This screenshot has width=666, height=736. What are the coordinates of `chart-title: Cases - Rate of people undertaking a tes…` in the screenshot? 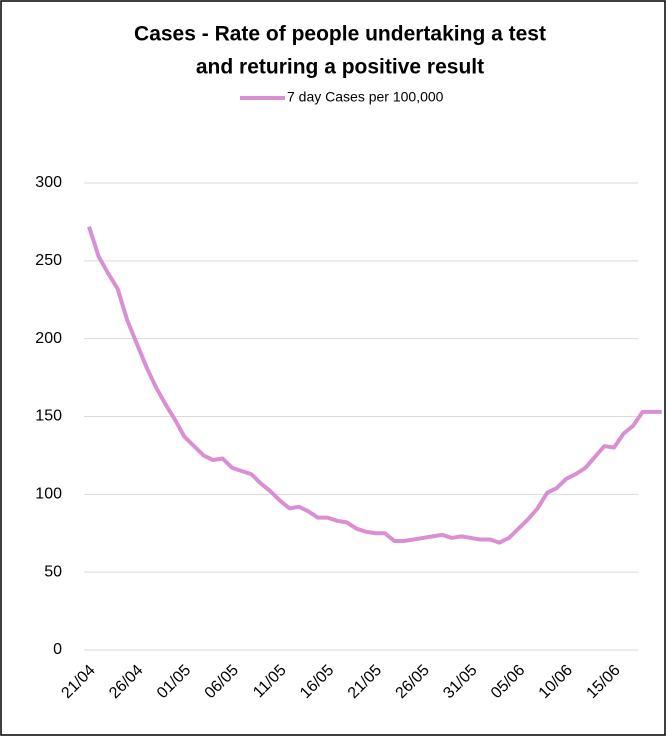 It's located at (340, 34).